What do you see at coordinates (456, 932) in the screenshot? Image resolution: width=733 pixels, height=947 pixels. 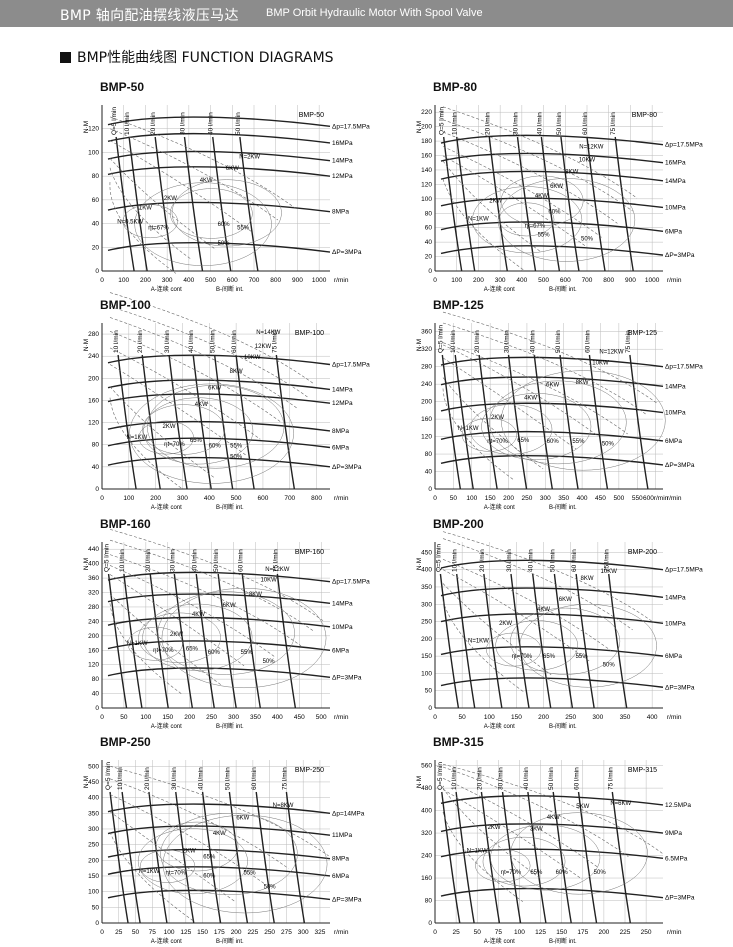 I see `x-tick-label: 25` at bounding box center [456, 932].